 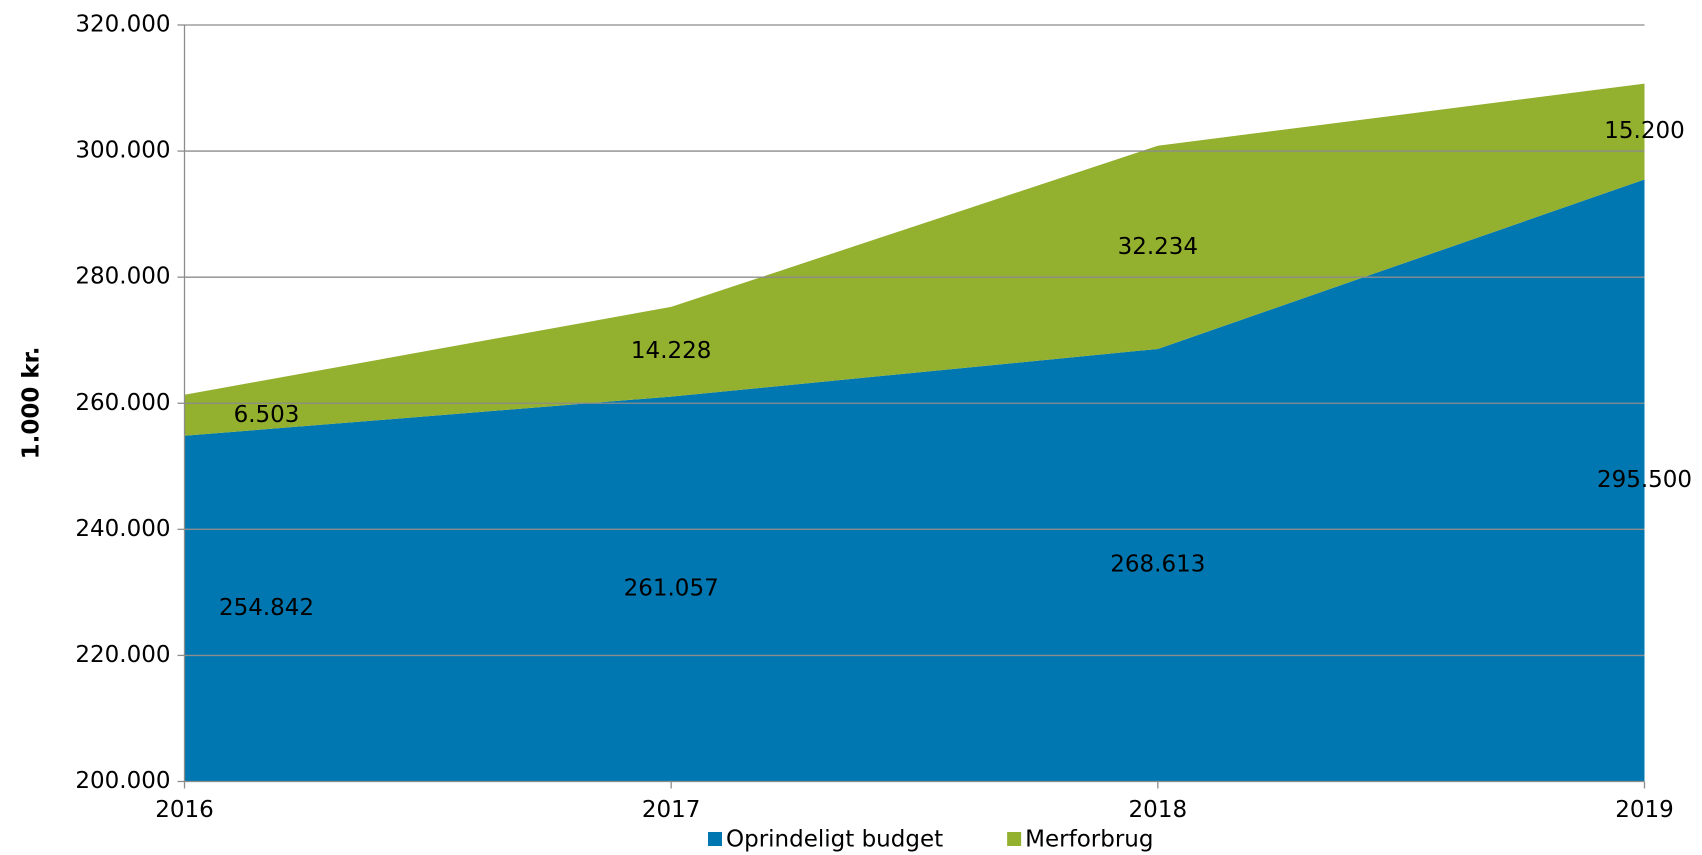 I want to click on x-tick-label: 2019, so click(x=1644, y=810).